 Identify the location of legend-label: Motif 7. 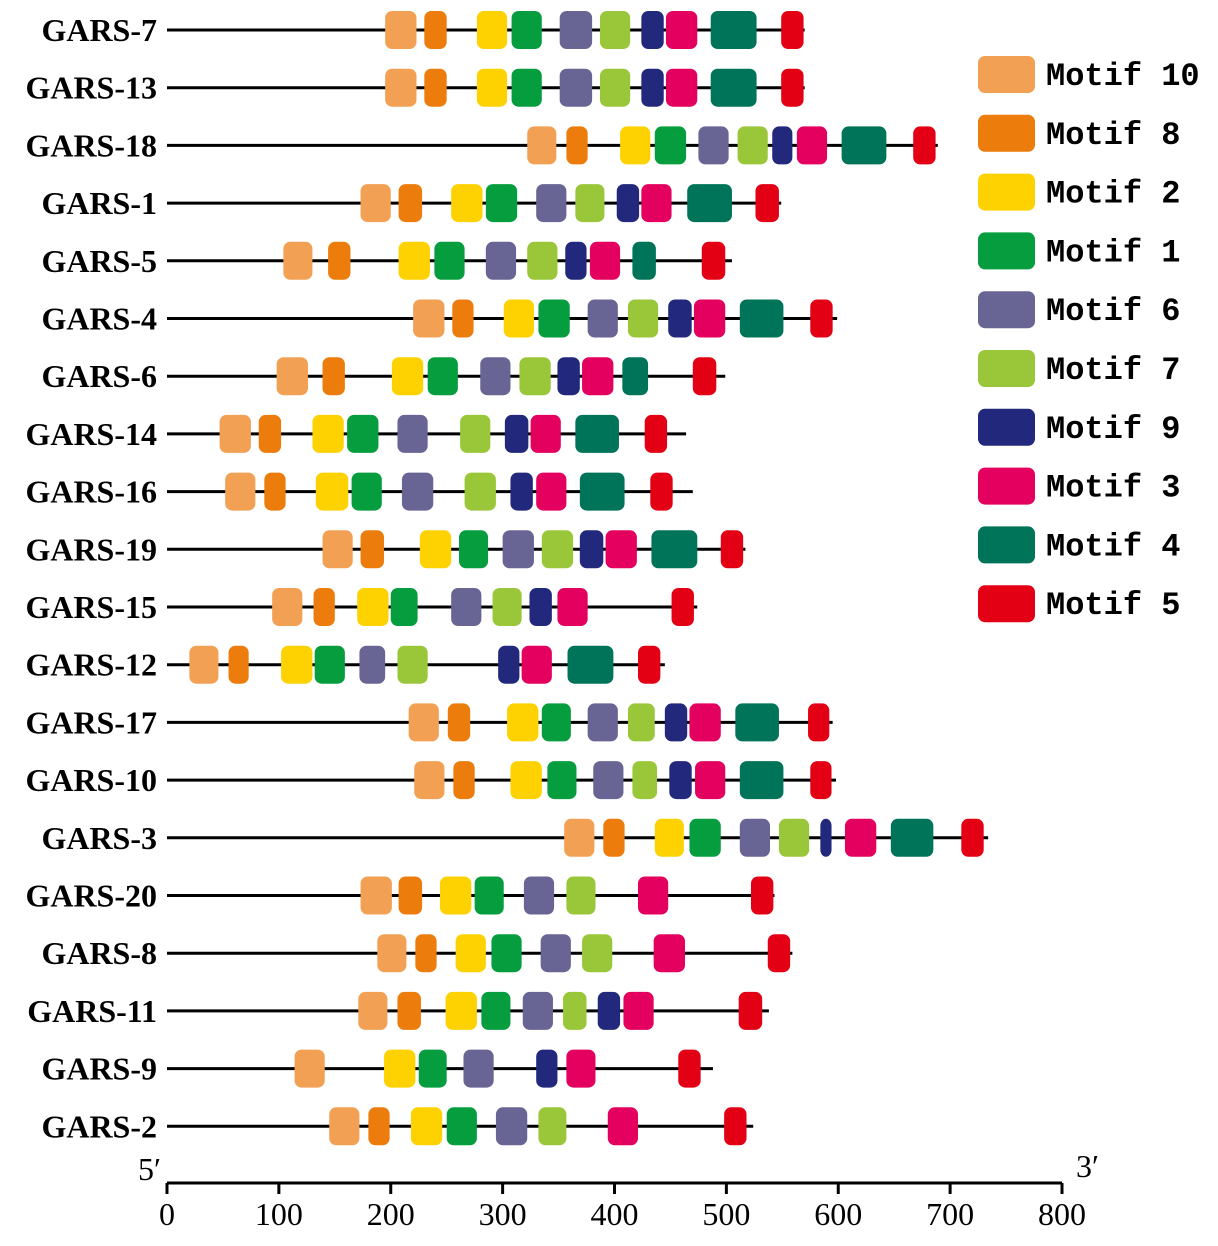
(1113, 370).